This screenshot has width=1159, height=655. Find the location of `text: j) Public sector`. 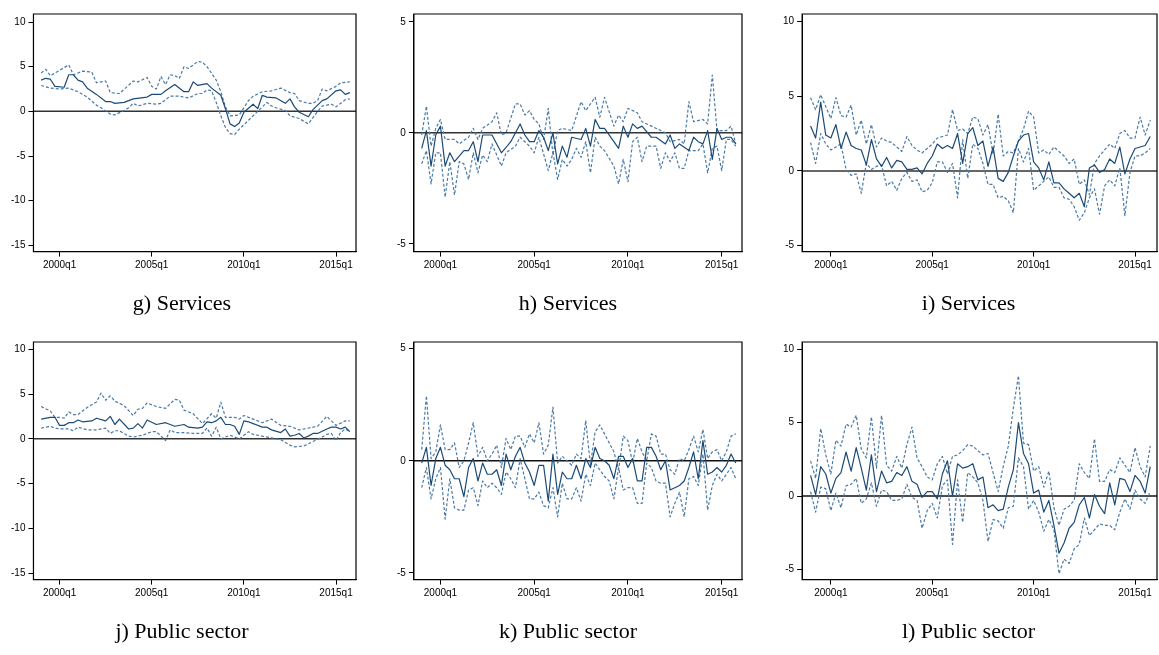

text: j) Public sector is located at coordinates (182, 630).